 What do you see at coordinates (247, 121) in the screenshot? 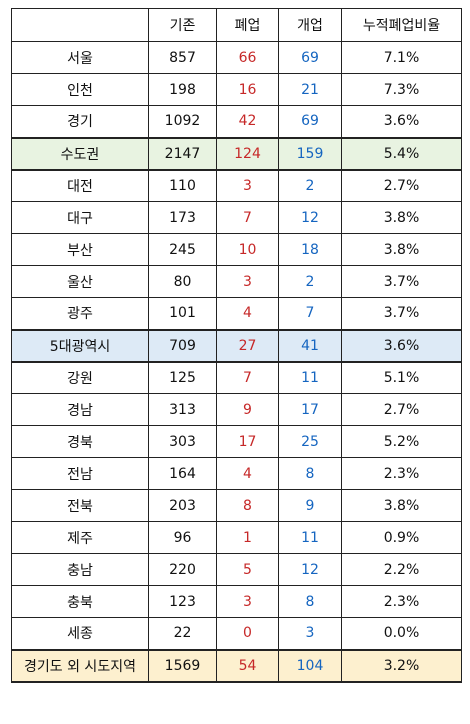
I see `closed-cell: 42` at bounding box center [247, 121].